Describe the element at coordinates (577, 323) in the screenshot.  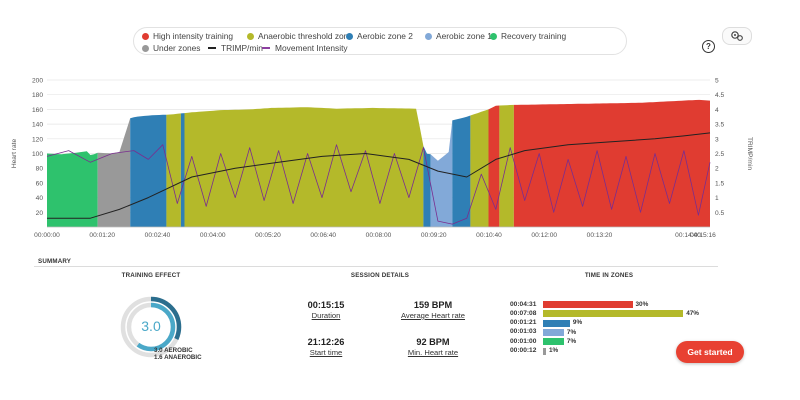
I see `zone-percent: 9%` at that location.